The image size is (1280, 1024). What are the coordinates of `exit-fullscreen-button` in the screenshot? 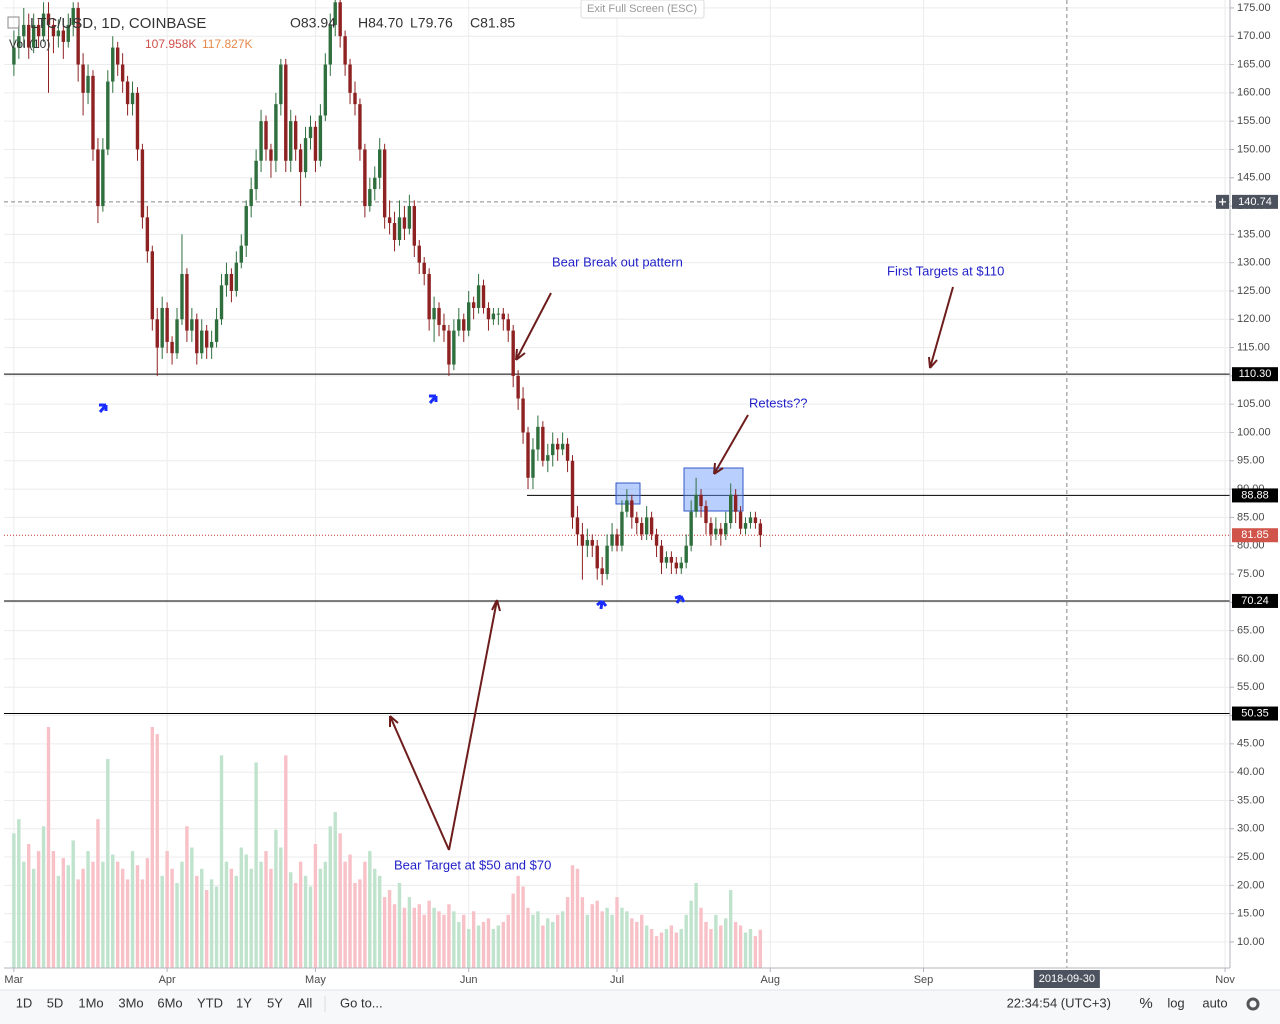 It's located at (642, 9).